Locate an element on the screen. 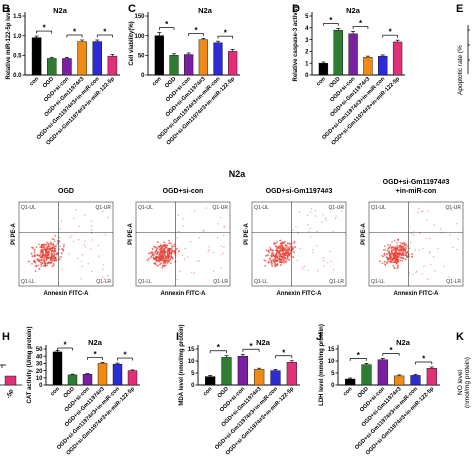  x-tick-label: con is located at coordinates (322, 82).